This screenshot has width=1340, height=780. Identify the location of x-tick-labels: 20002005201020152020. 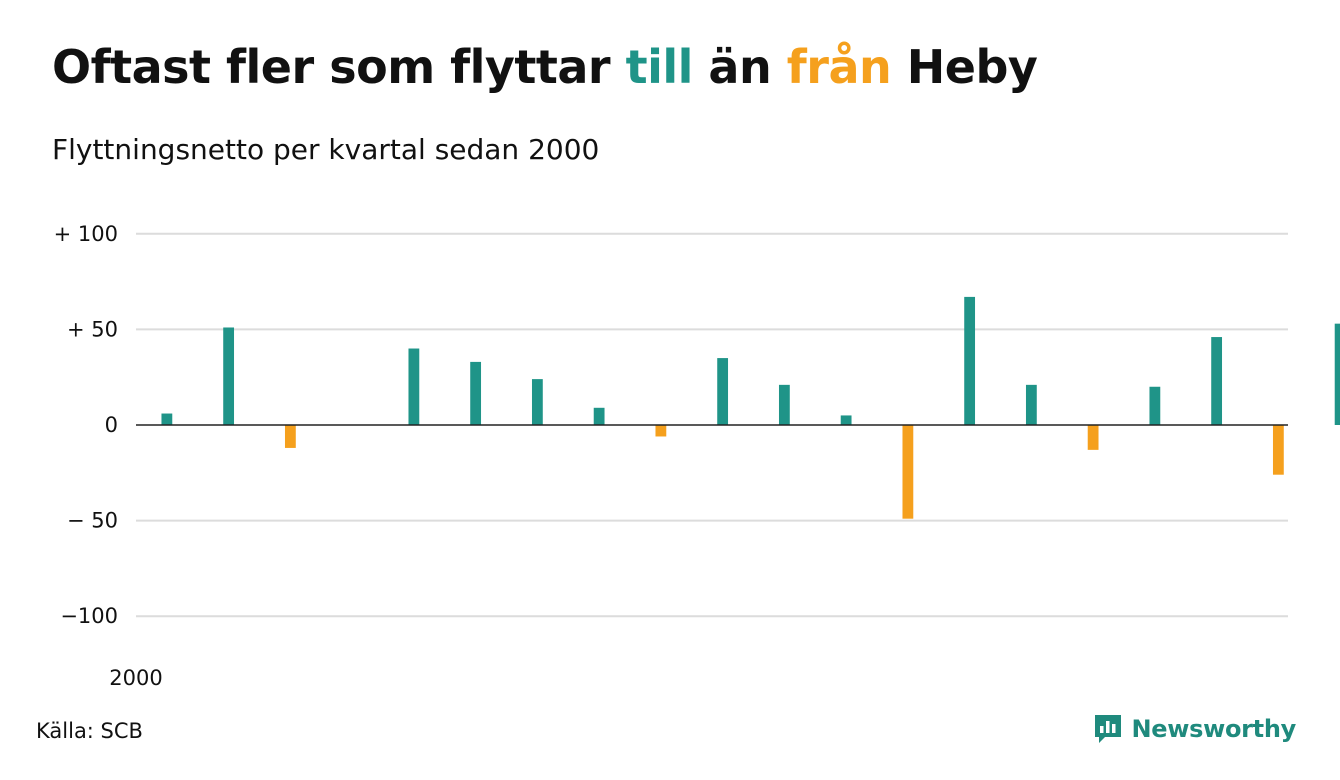
(135, 678).